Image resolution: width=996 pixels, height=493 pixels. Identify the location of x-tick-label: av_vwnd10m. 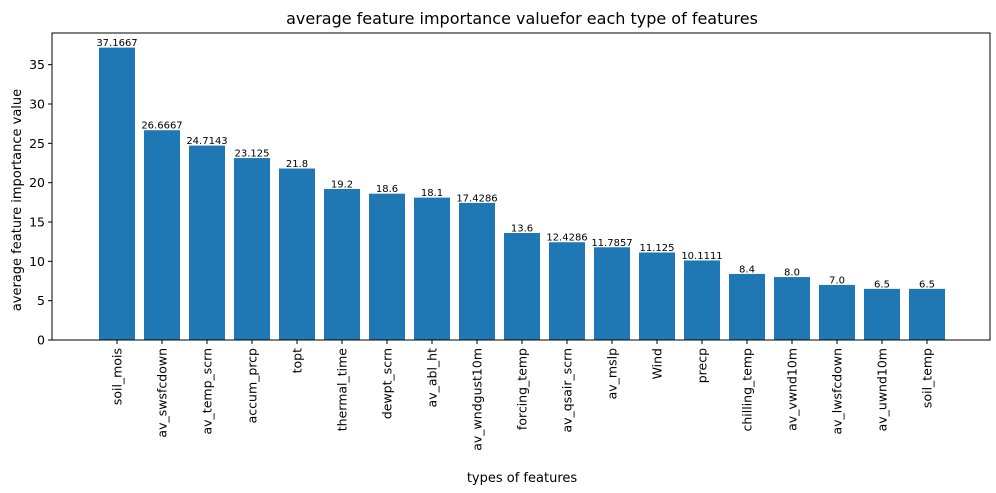
(792, 389).